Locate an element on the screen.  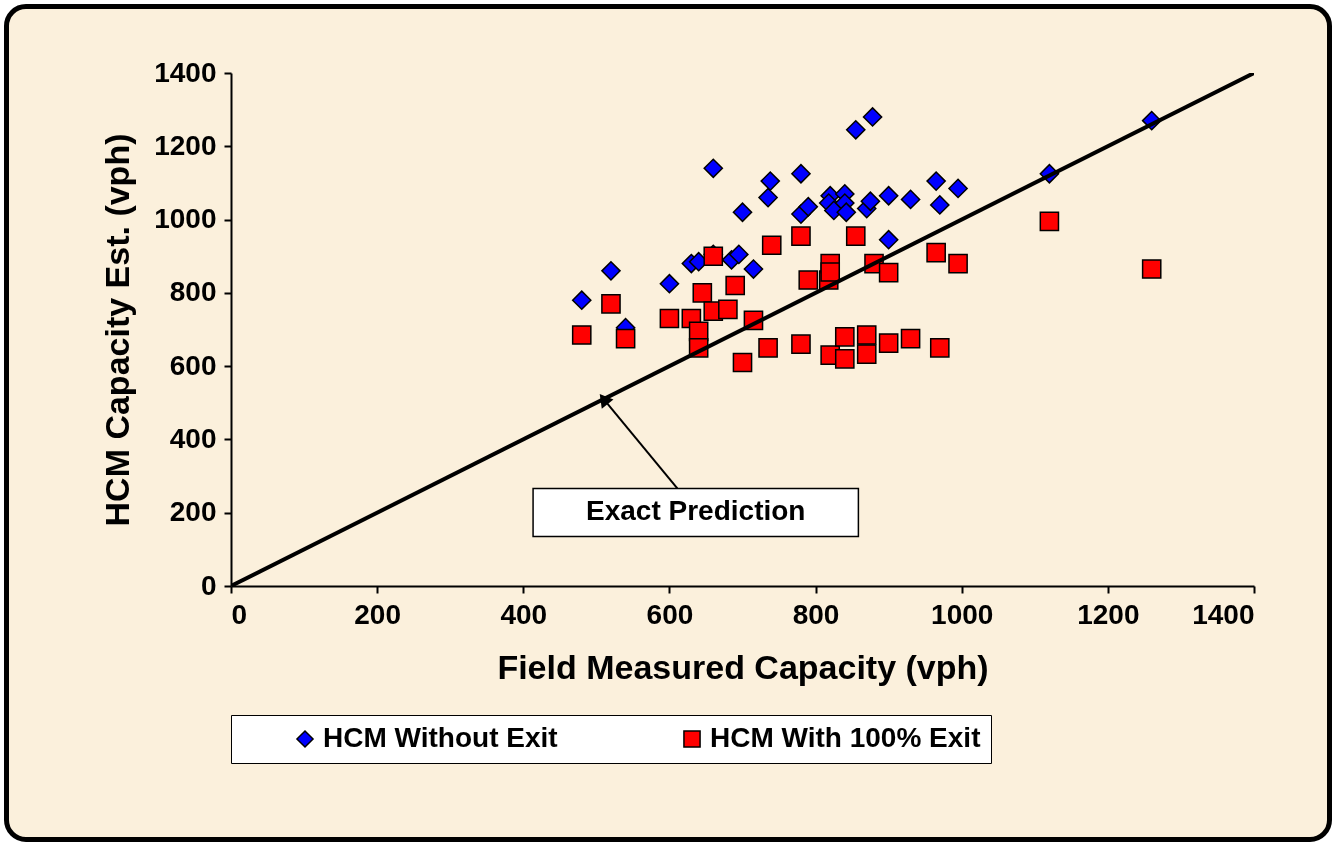
legend-label: HCM With 100% Exit is located at coordinates (845, 737).